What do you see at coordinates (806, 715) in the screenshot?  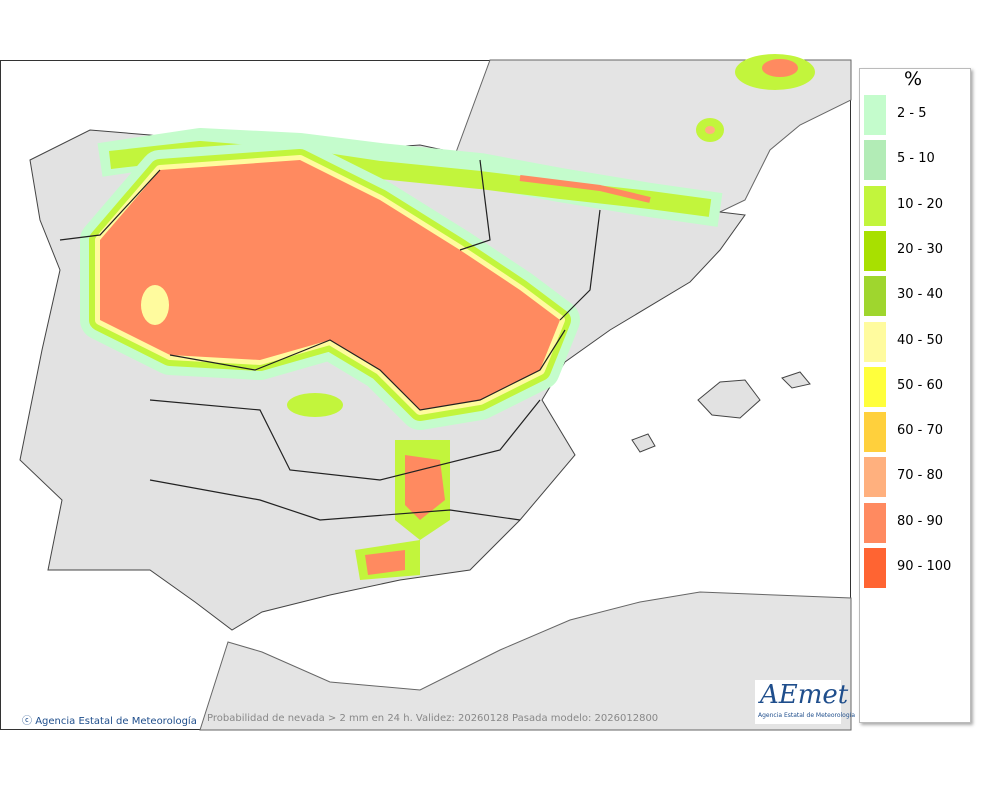 I see `logo-subtitle: Agencia Estatal de Meteorología` at bounding box center [806, 715].